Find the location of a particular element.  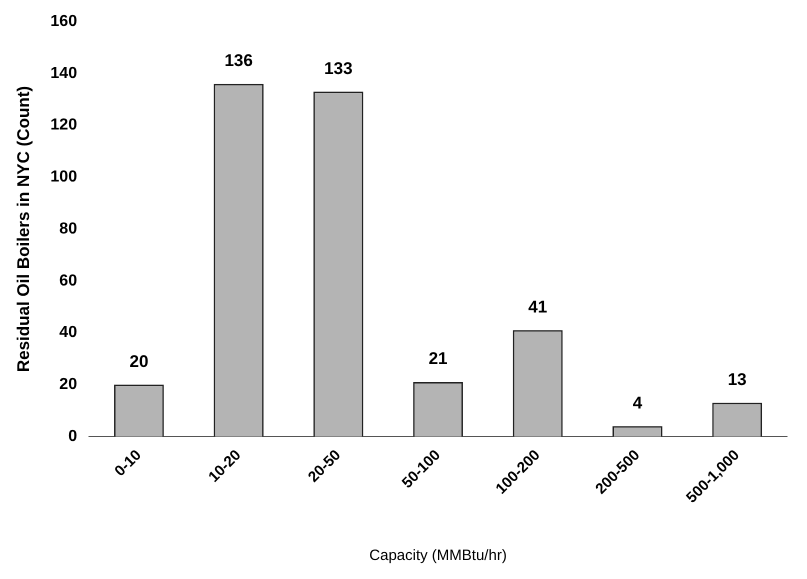

data-label: 41 is located at coordinates (538, 306).